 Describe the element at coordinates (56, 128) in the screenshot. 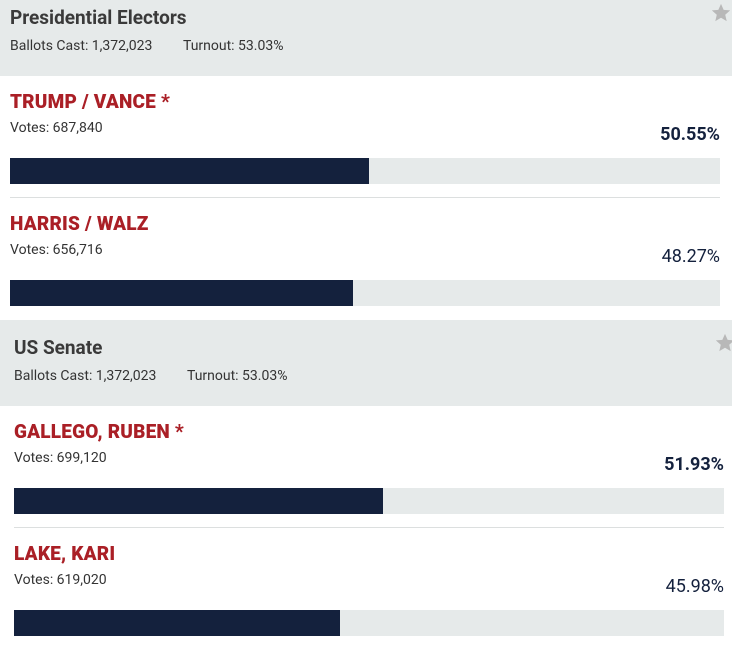

I see `vote-count: Votes: 687,840` at that location.